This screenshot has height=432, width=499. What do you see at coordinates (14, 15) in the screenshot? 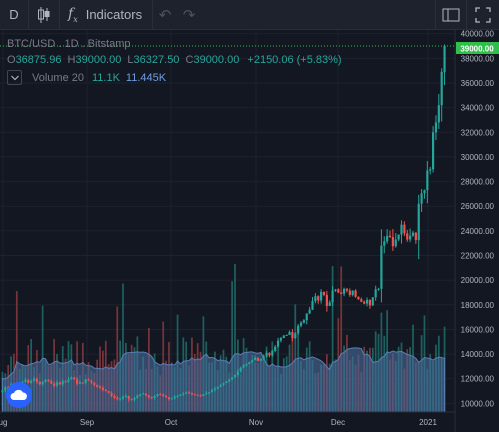
I see `interval-button: D` at bounding box center [14, 15].